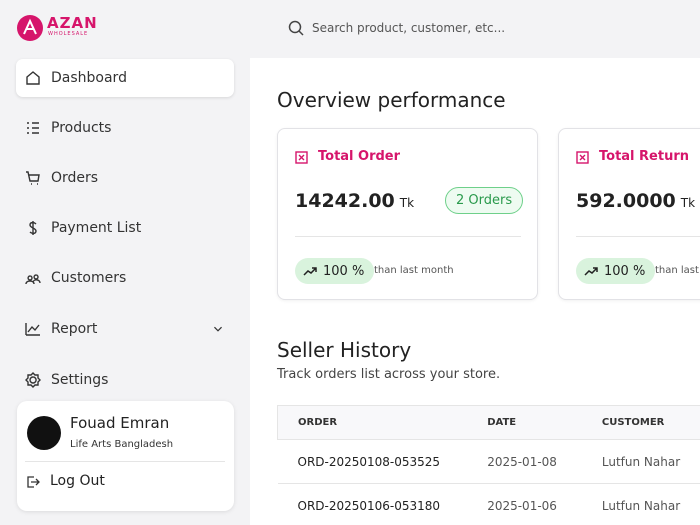 This screenshot has height=525, width=700. I want to click on nav-item: Orders, so click(125, 178).